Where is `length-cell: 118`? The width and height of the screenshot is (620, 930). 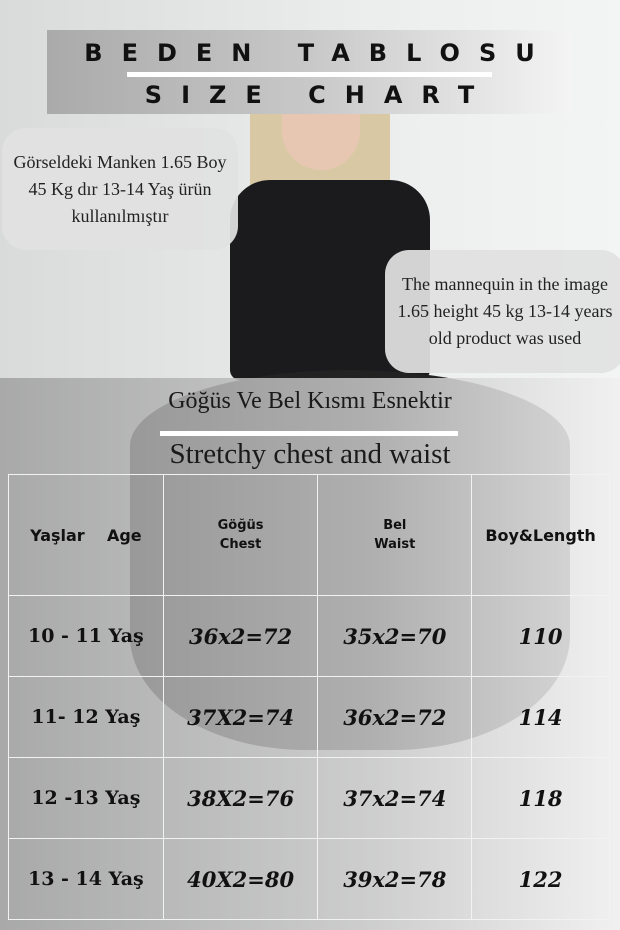 length-cell: 118 is located at coordinates (540, 798).